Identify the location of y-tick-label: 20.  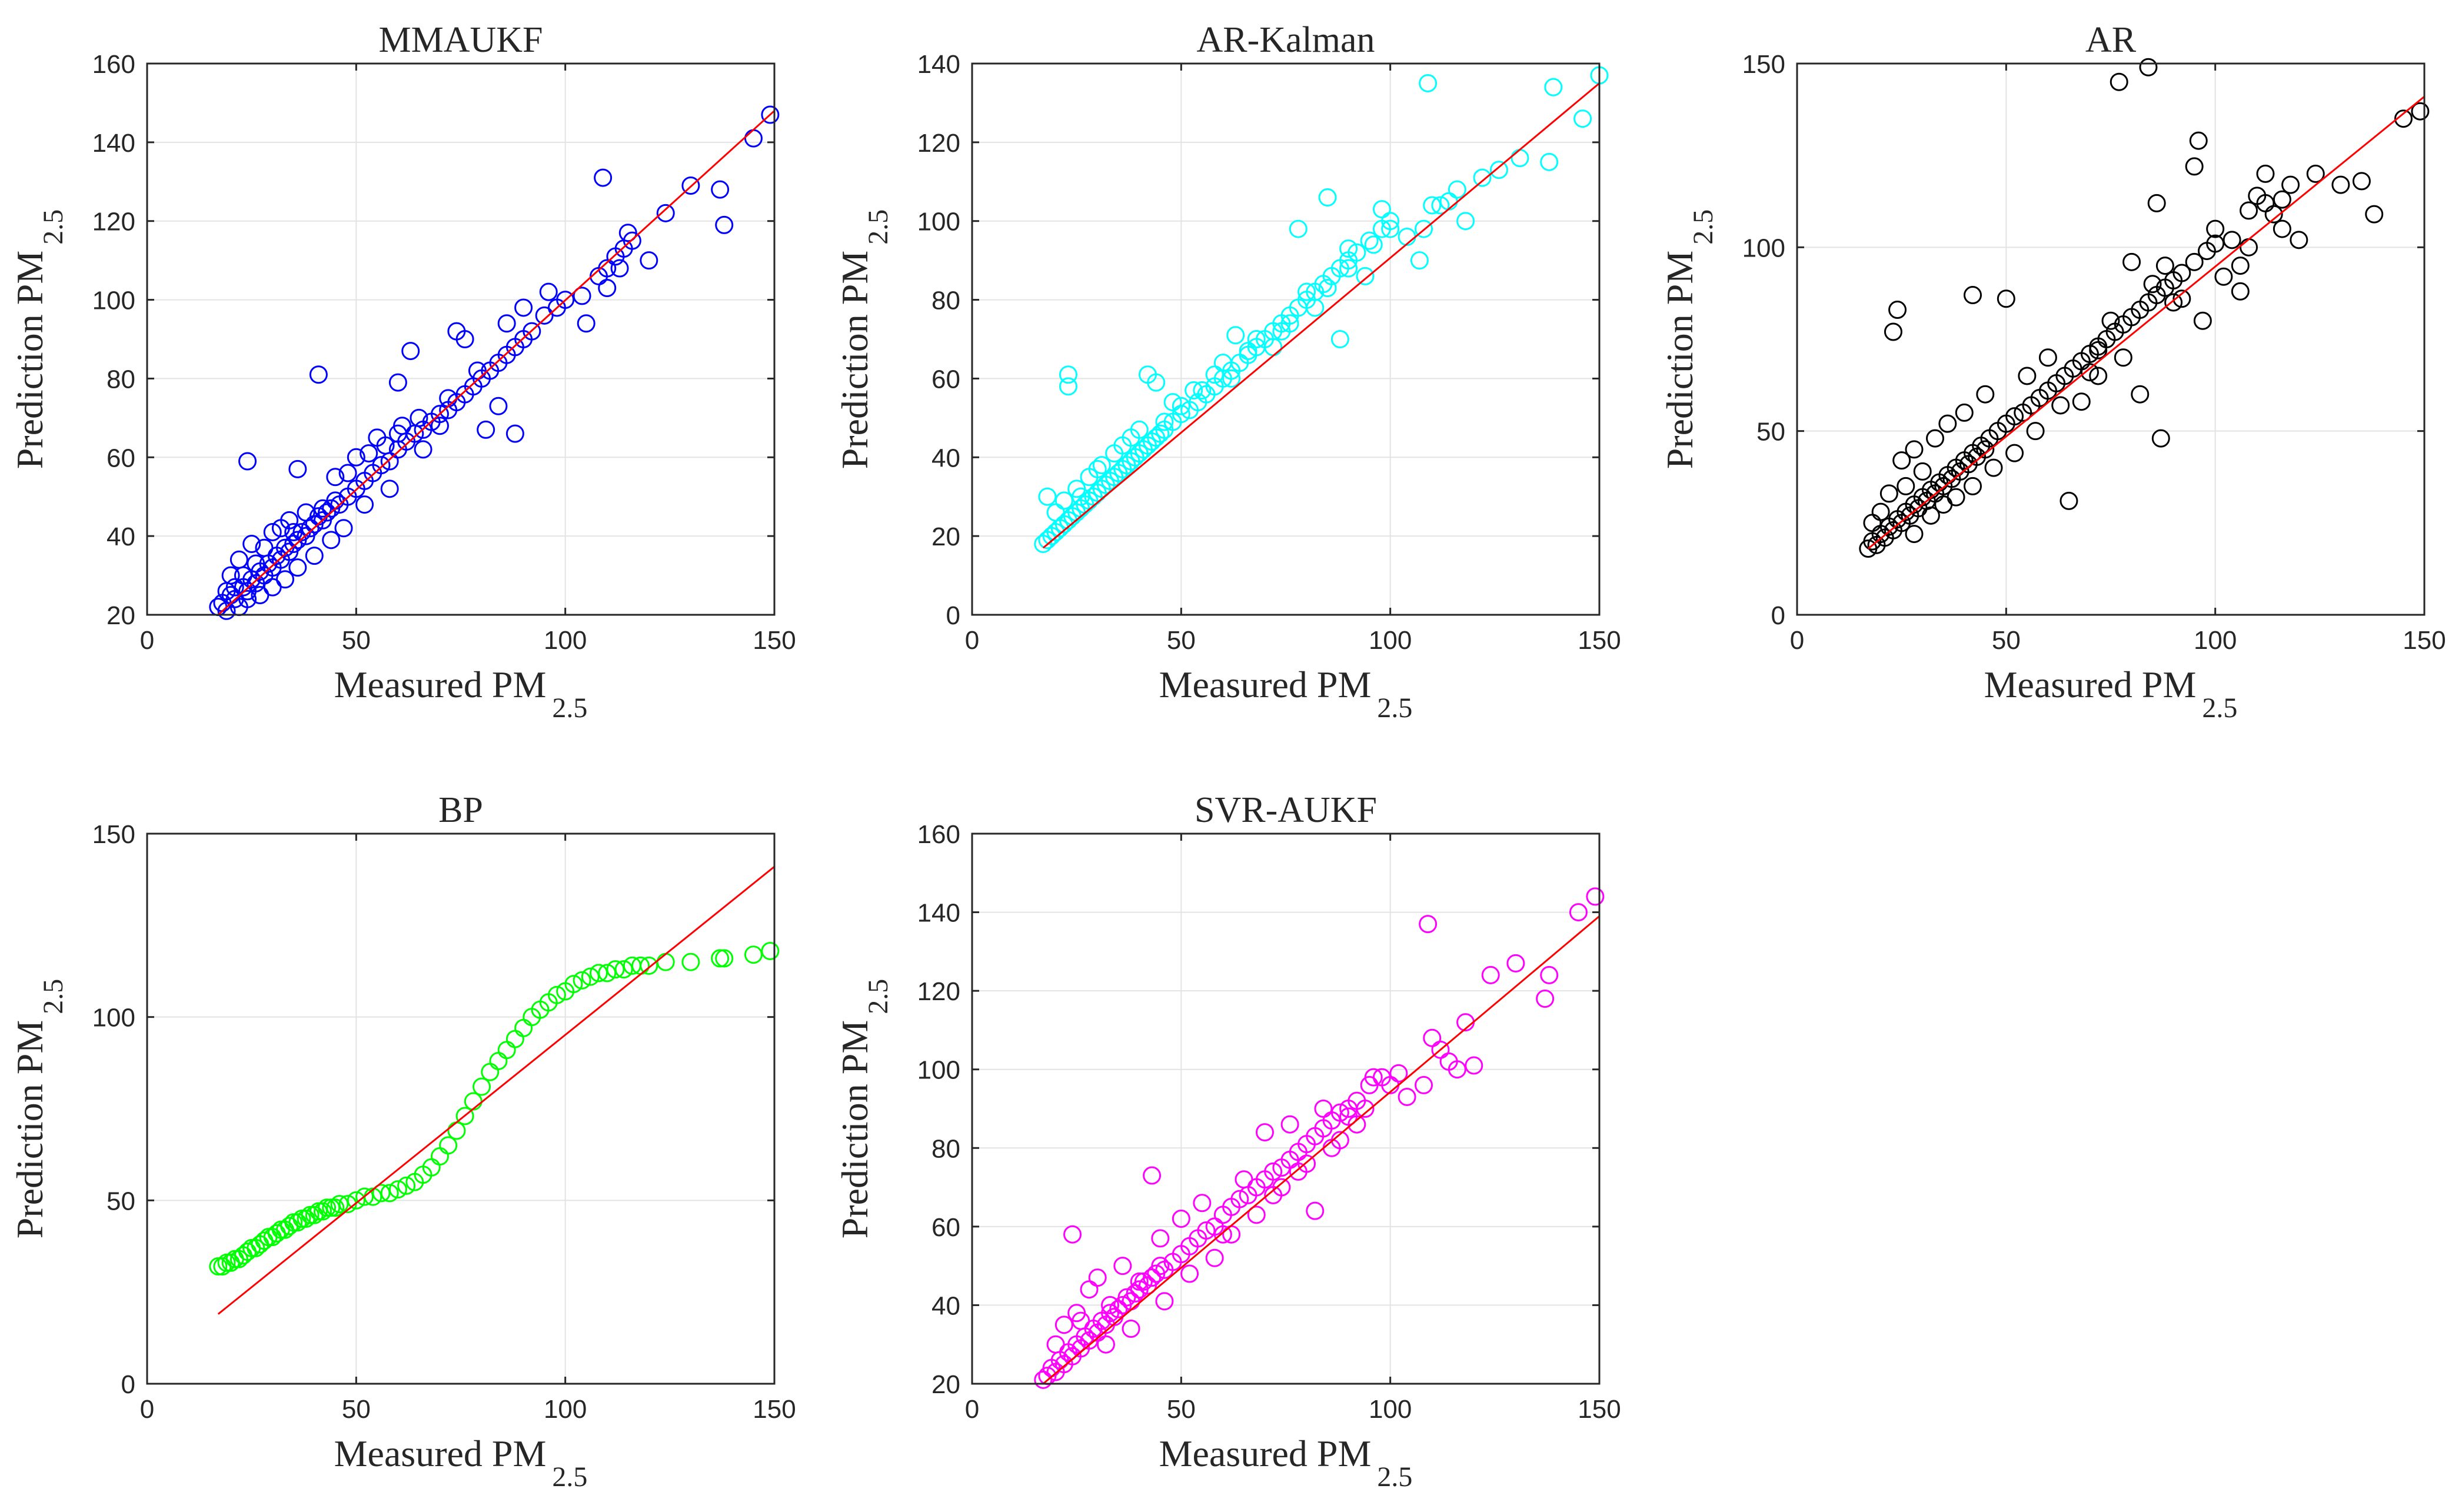
(945, 536).